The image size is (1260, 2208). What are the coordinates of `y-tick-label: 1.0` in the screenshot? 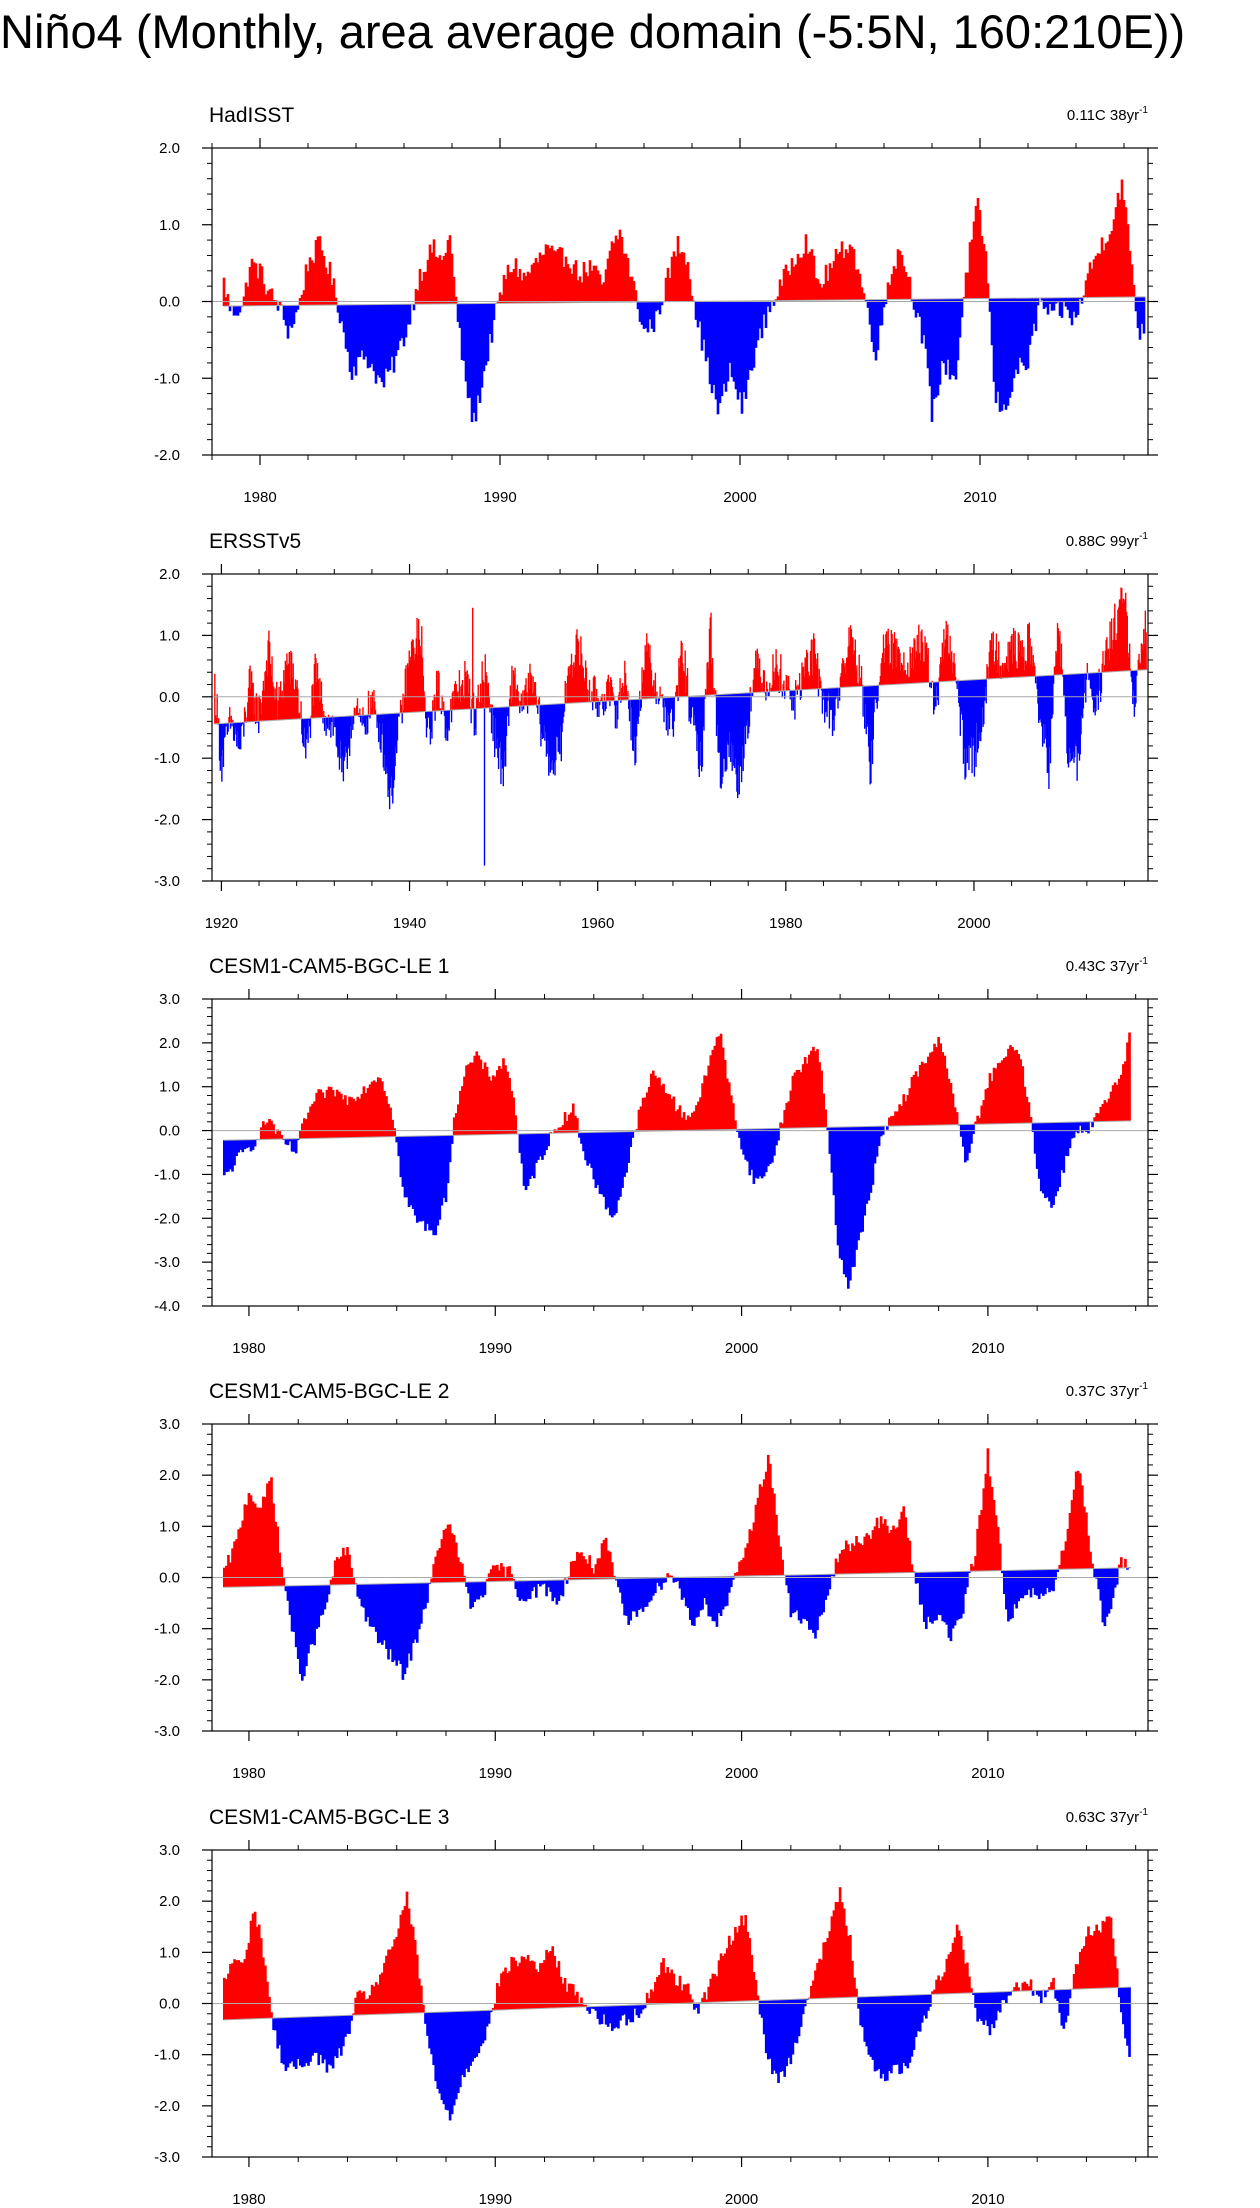 It's located at (169, 1087).